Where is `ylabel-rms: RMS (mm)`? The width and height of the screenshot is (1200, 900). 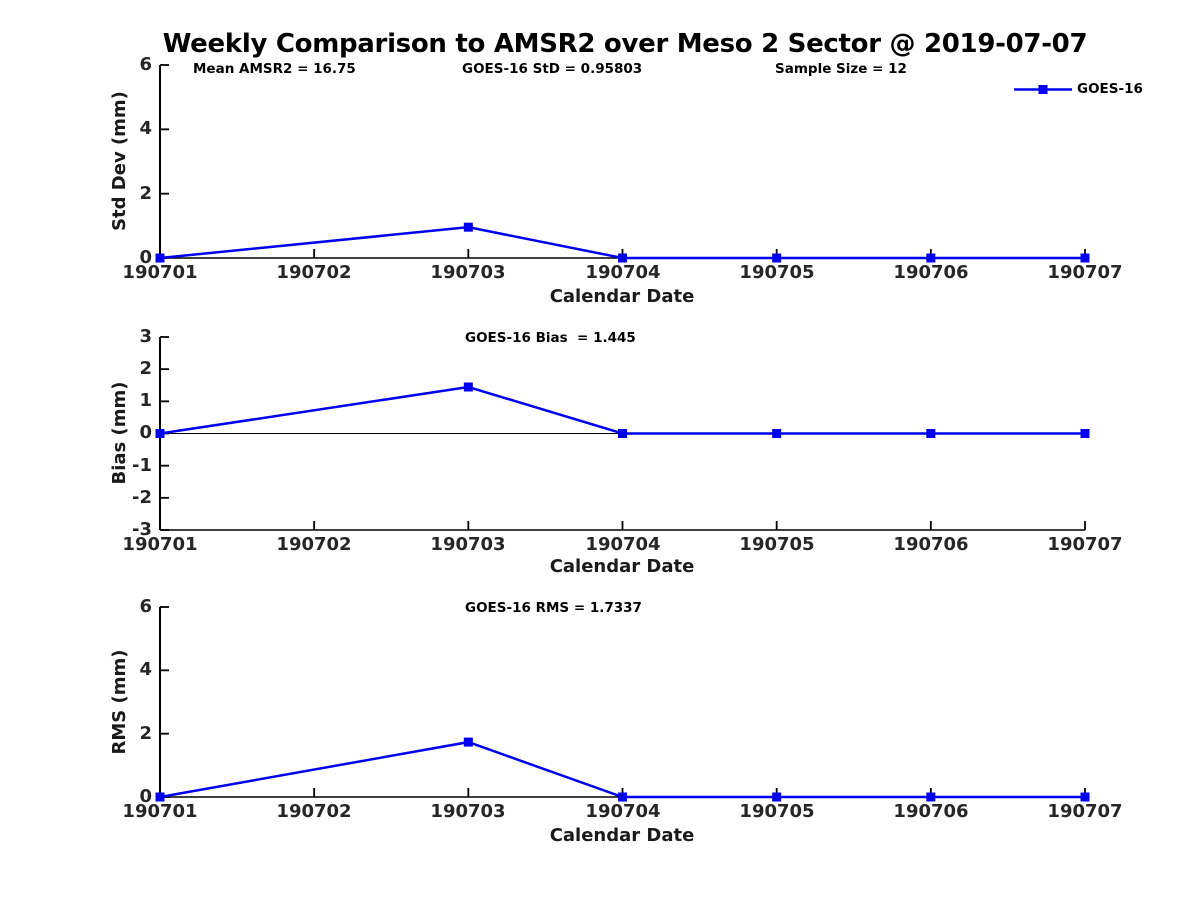 ylabel-rms: RMS (mm) is located at coordinates (119, 702).